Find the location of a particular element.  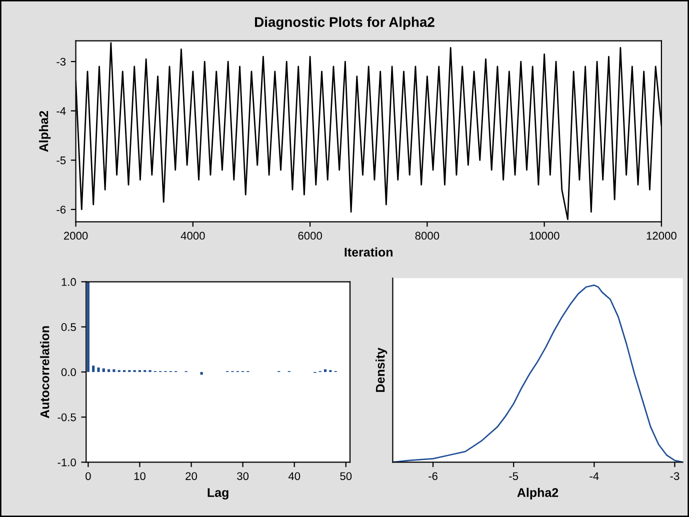

x-tick-label: 50 is located at coordinates (346, 476).